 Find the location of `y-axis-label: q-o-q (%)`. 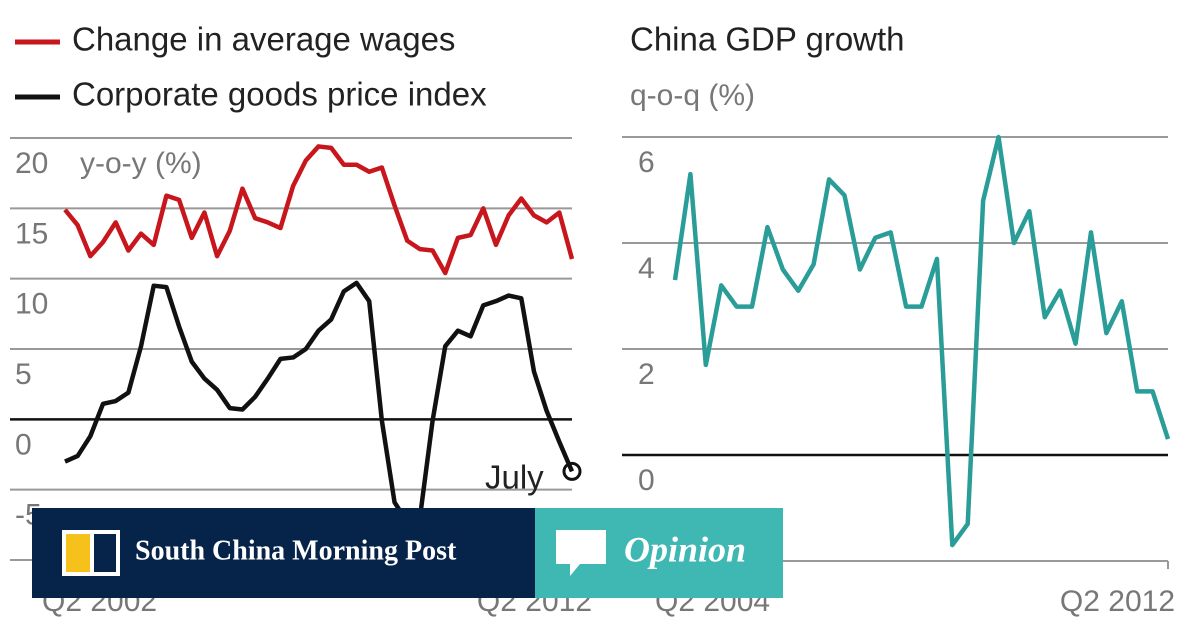

y-axis-label: q-o-q (%) is located at coordinates (692, 95).